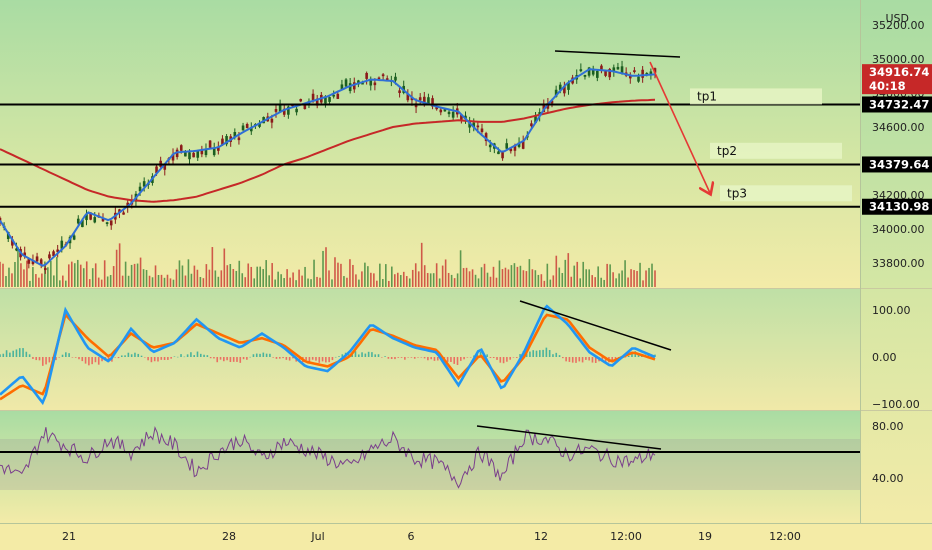  Describe the element at coordinates (466, 536) in the screenshot. I see `time-axis-panel` at that location.